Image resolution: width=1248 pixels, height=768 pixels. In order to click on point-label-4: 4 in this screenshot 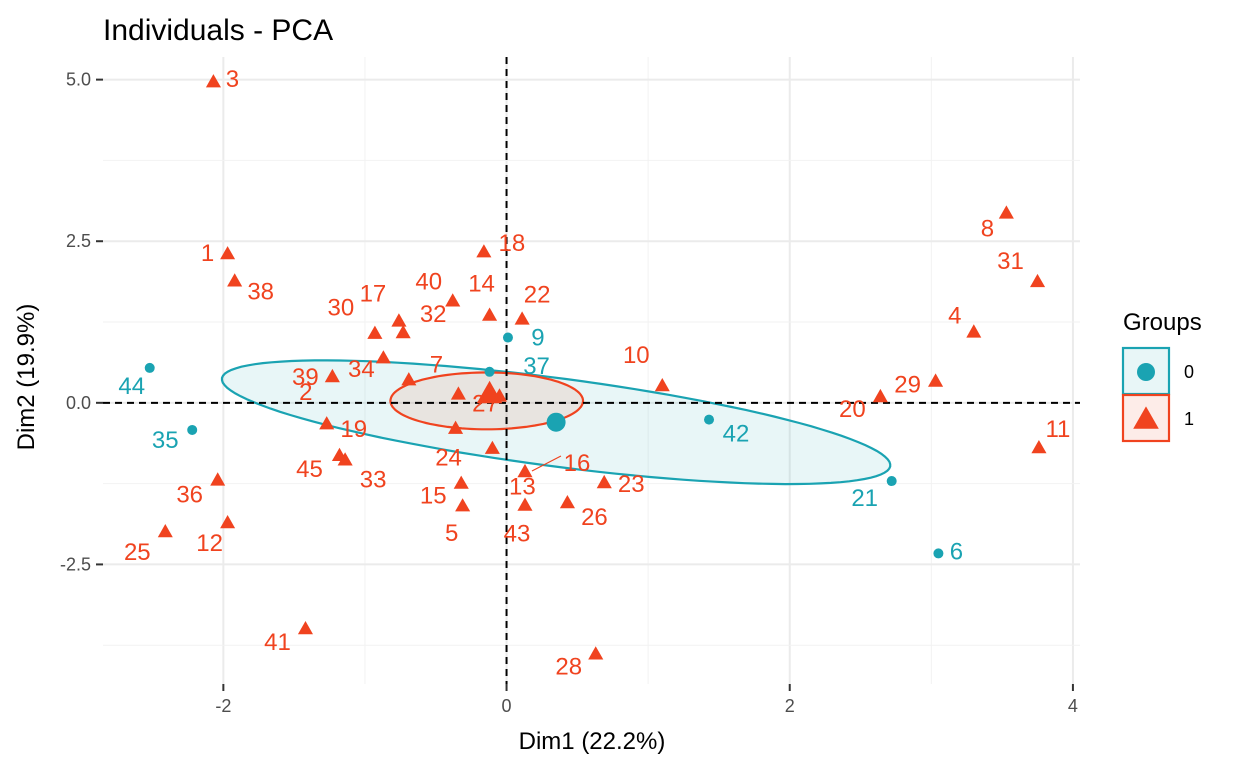, I will do `click(954, 315)`.